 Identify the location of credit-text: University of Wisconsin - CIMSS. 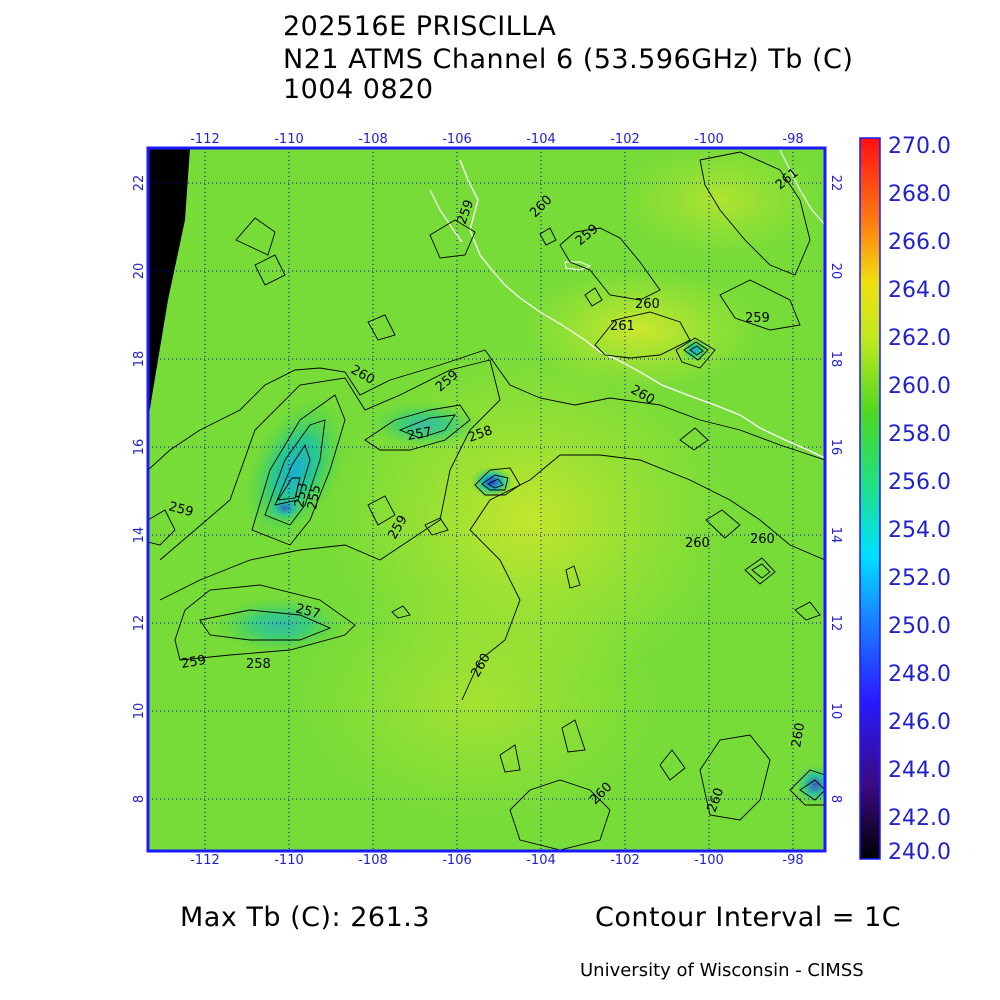
(722, 970).